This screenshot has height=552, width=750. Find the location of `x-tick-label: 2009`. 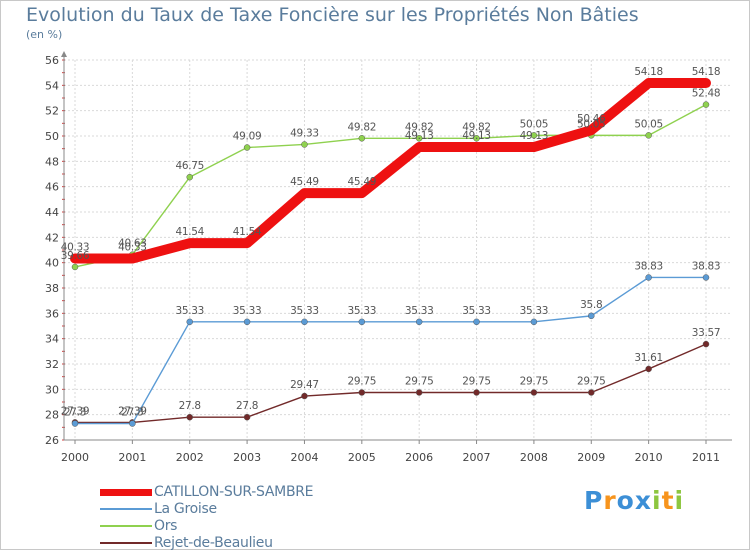

x-tick-label: 2009 is located at coordinates (591, 457).